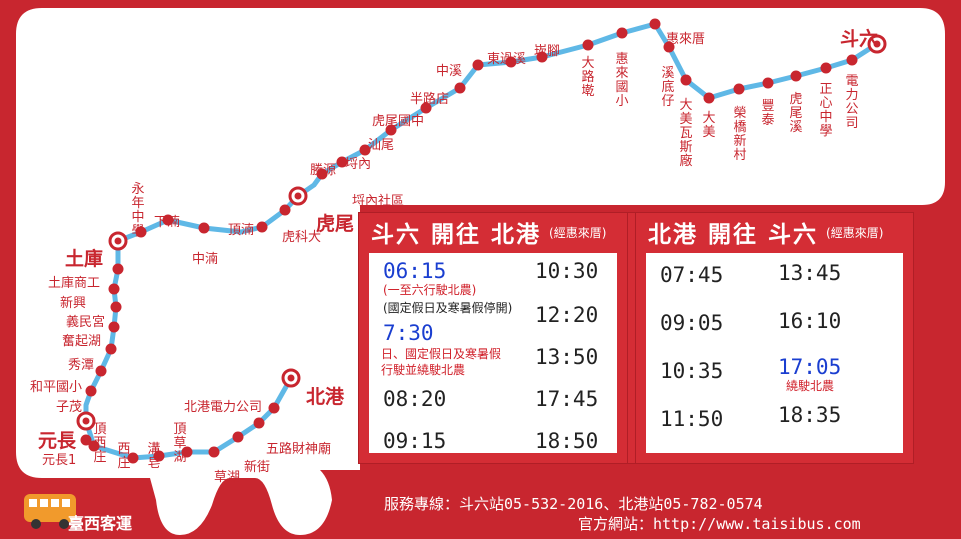  What do you see at coordinates (241, 230) in the screenshot?
I see `stop-label: 頂湳` at bounding box center [241, 230].